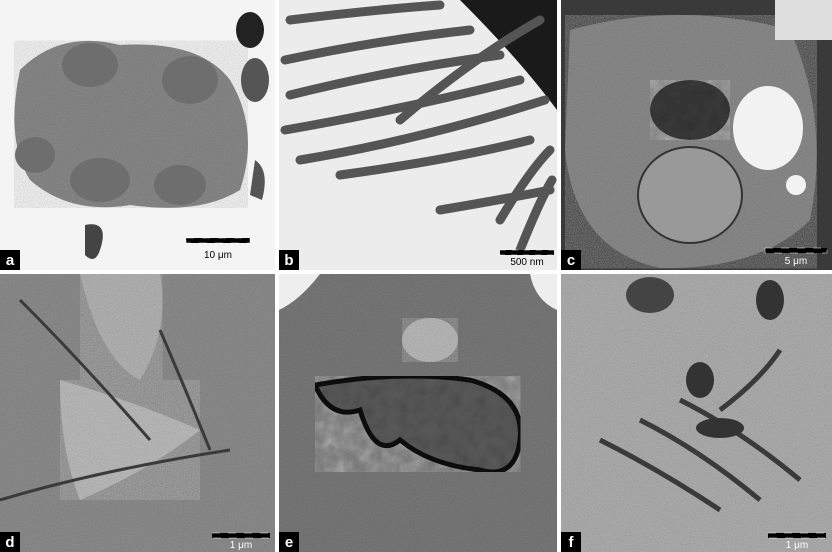 The height and width of the screenshot is (552, 832). Describe the element at coordinates (571, 260) in the screenshot. I see `panel-label: c` at that location.